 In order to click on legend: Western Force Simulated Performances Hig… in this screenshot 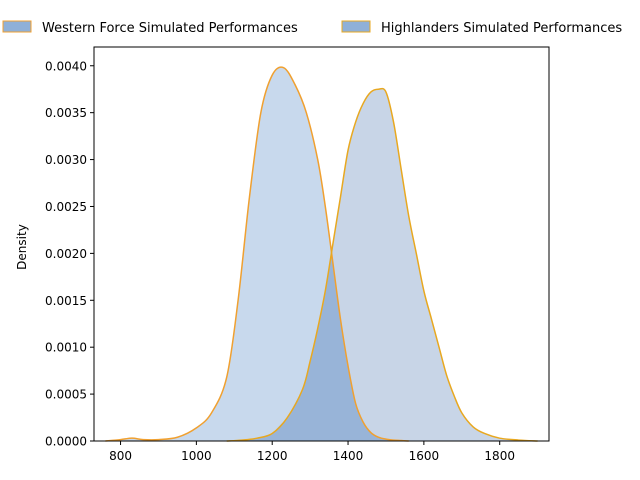, I will do `click(312, 28)`.